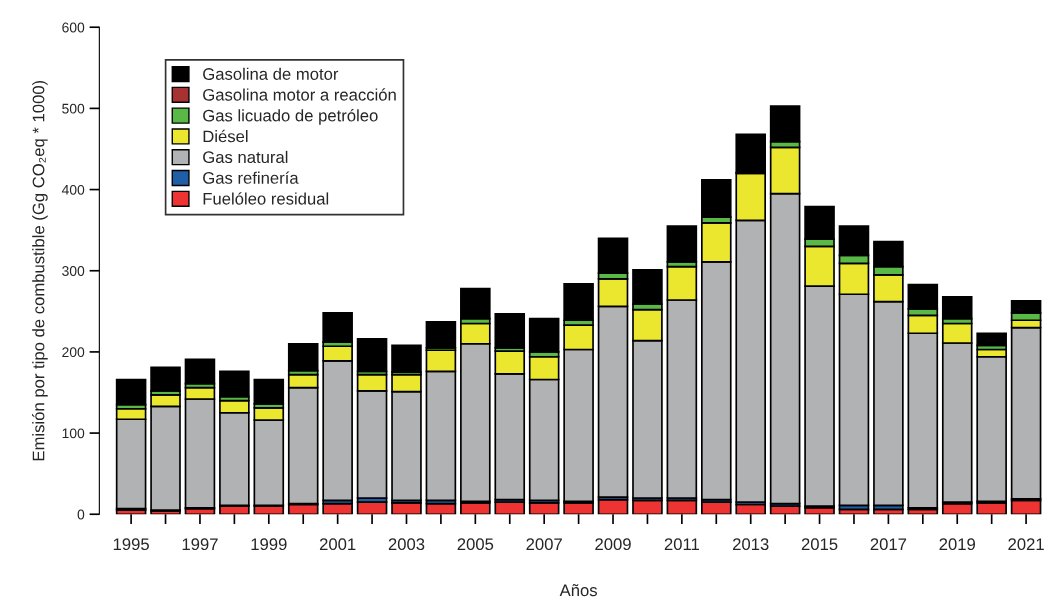  I want to click on y-tick-label: 300, so click(73, 271).